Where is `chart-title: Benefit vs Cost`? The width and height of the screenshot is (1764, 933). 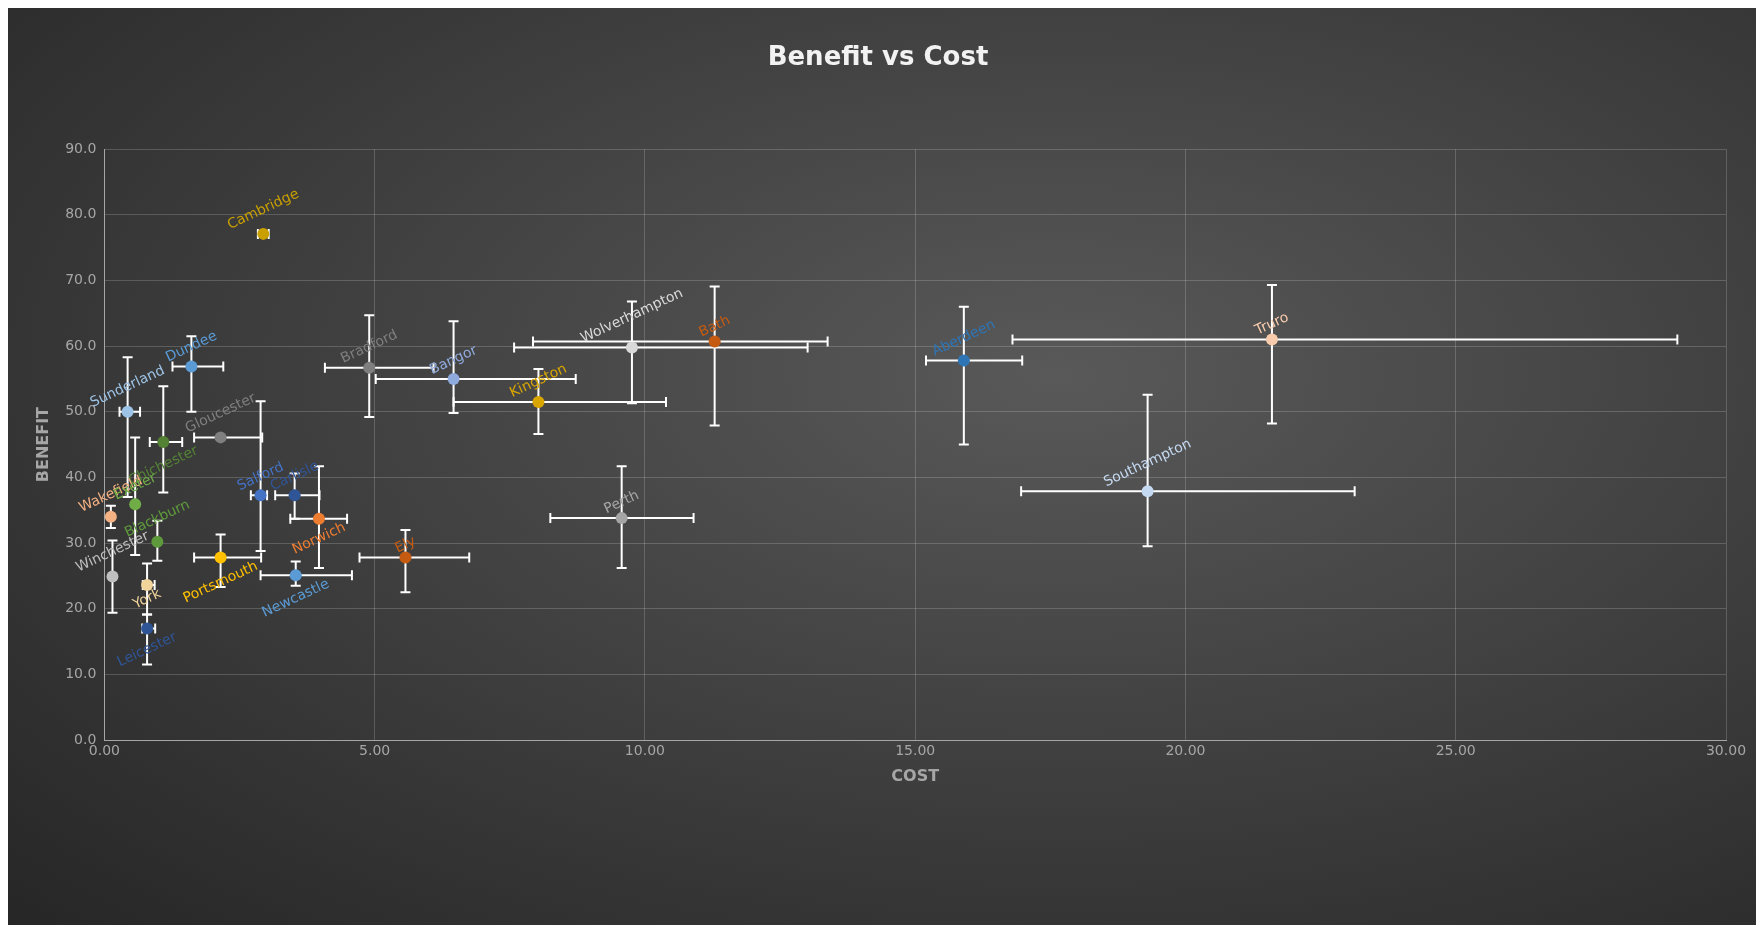 chart-title: Benefit vs Cost is located at coordinates (878, 56).